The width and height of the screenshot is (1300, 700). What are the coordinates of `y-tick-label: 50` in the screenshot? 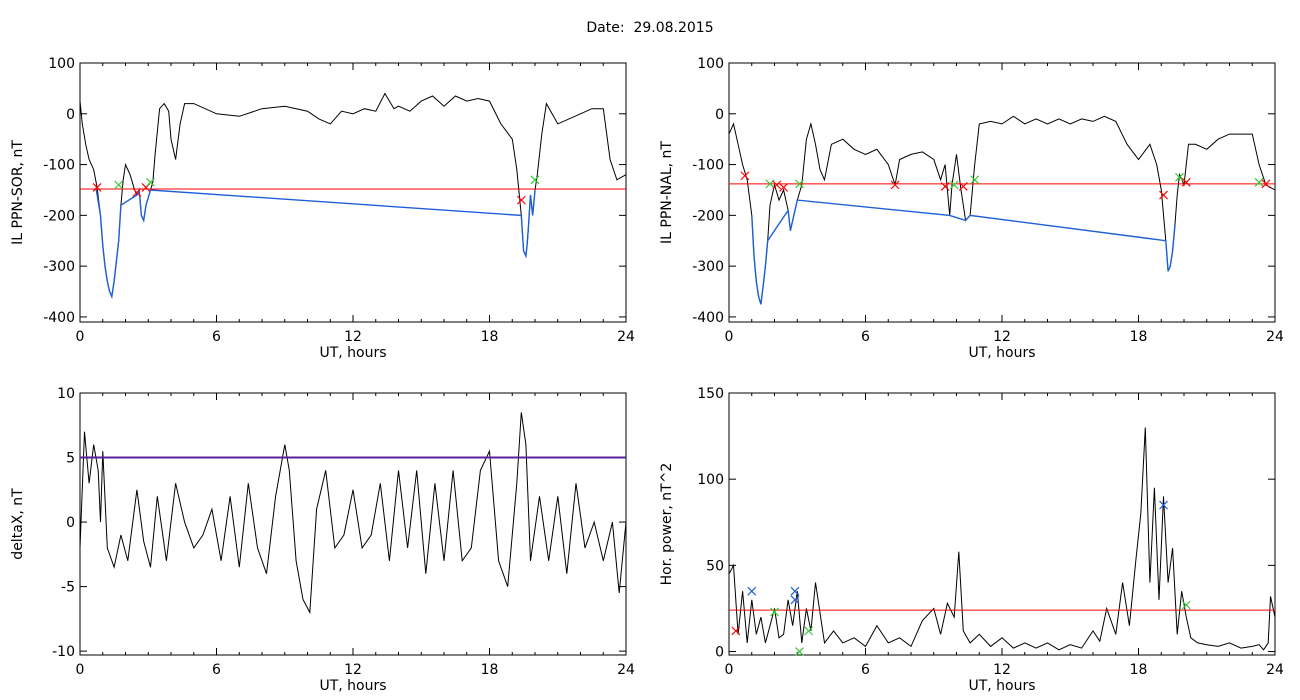 It's located at (715, 566).